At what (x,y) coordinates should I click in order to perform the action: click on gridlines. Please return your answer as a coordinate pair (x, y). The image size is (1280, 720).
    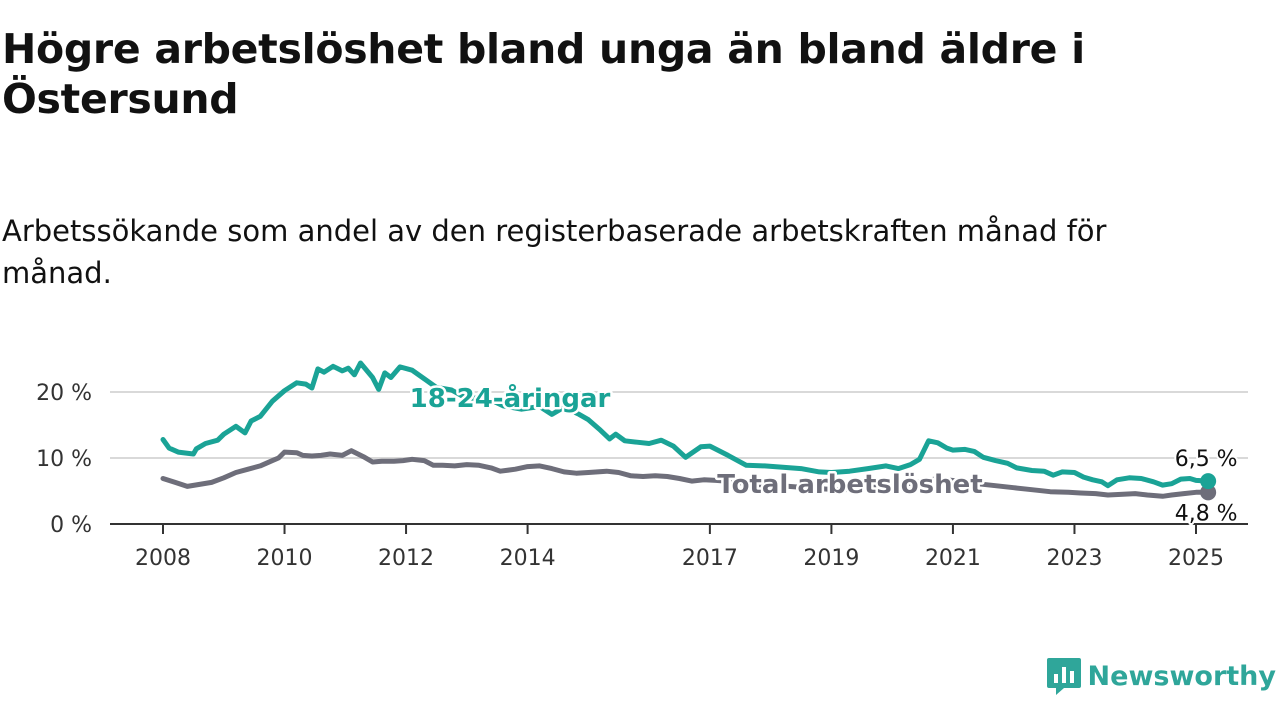
    Looking at the image, I should click on (679, 425).